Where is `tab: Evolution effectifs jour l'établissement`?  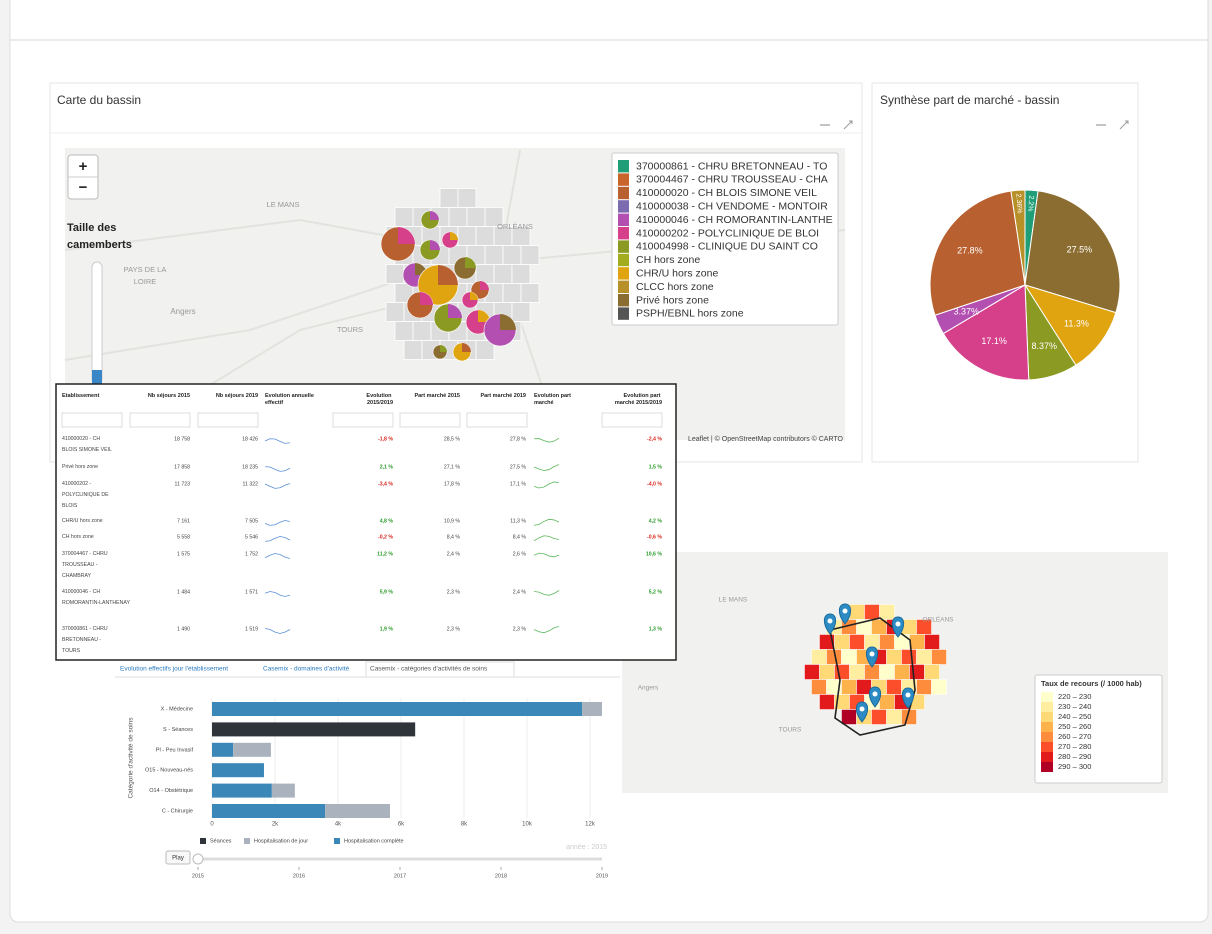
tab: Evolution effectifs jour l'établissement is located at coordinates (174, 669).